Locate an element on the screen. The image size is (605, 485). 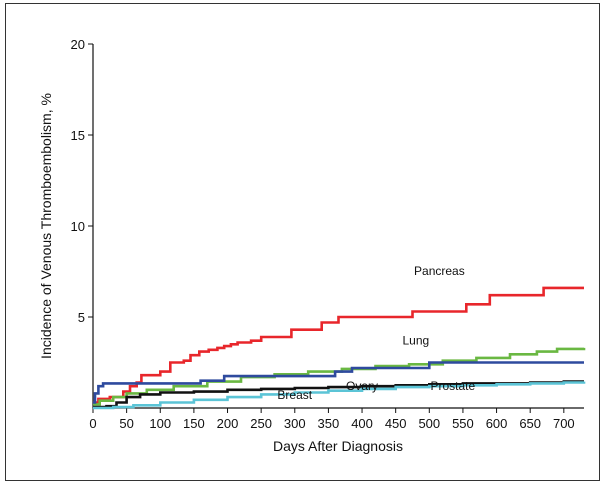
x-tick-label: 600 is located at coordinates (497, 423).